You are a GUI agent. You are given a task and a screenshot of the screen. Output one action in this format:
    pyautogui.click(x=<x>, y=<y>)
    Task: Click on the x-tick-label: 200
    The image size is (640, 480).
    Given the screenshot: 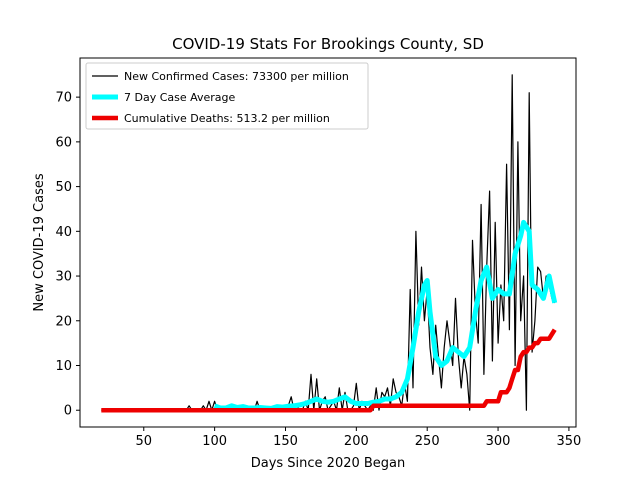 What is the action you would take?
    pyautogui.click(x=356, y=441)
    